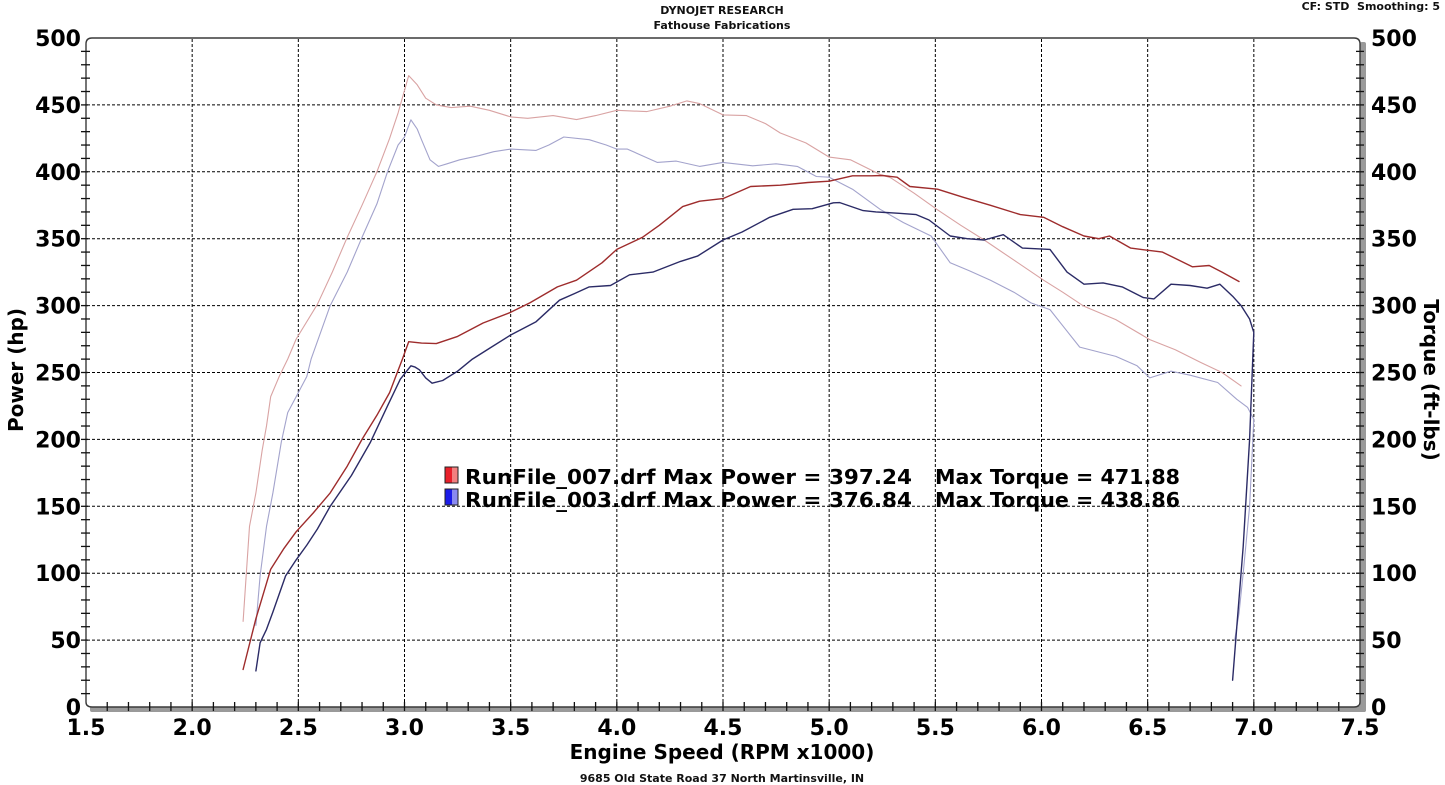  What do you see at coordinates (86, 728) in the screenshot?
I see `x-tick-label: 1.5` at bounding box center [86, 728].